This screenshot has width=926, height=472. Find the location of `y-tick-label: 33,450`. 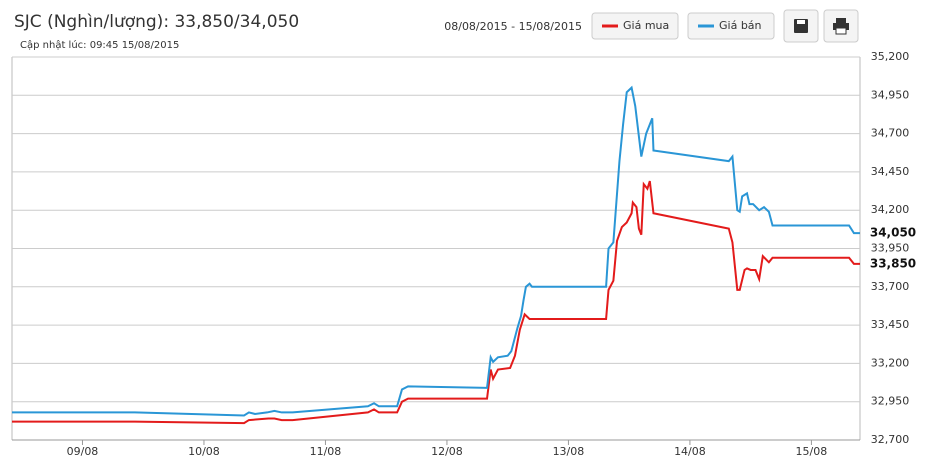

y-tick-label: 33,450 is located at coordinates (890, 324).